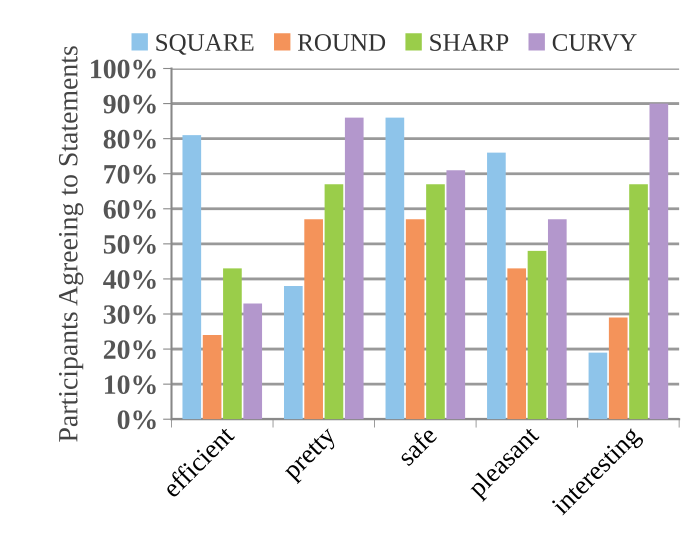  I want to click on y-axis-title: Participants Agreeing to Statements, so click(71, 244).